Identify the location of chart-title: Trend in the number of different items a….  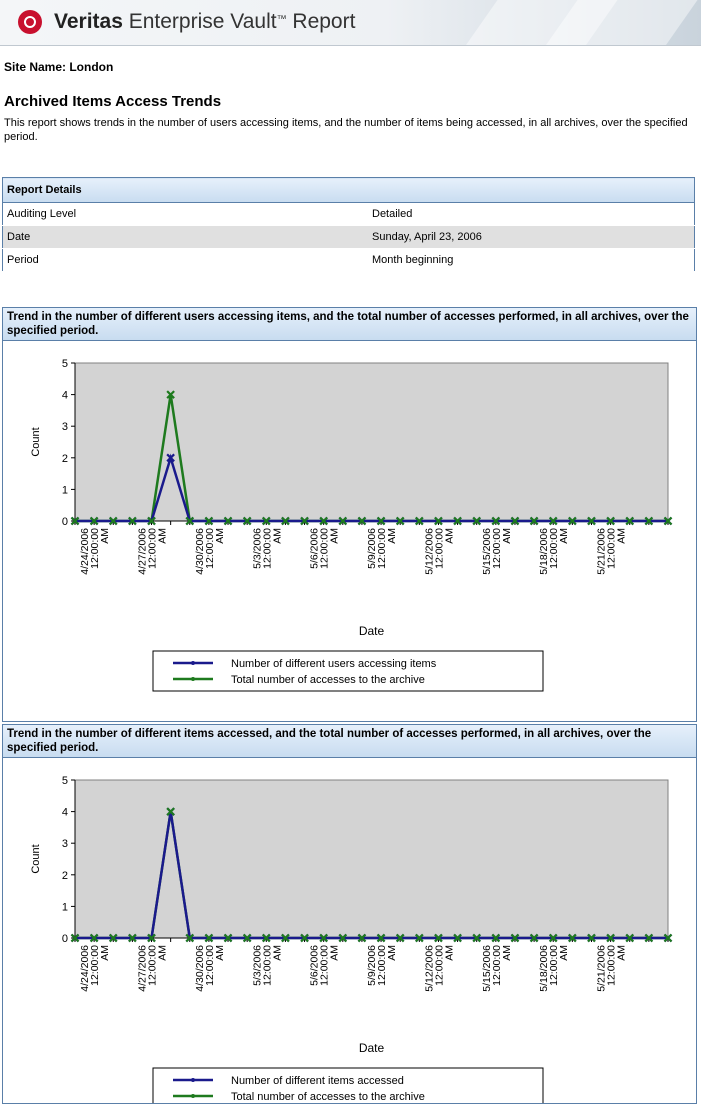
(349, 741).